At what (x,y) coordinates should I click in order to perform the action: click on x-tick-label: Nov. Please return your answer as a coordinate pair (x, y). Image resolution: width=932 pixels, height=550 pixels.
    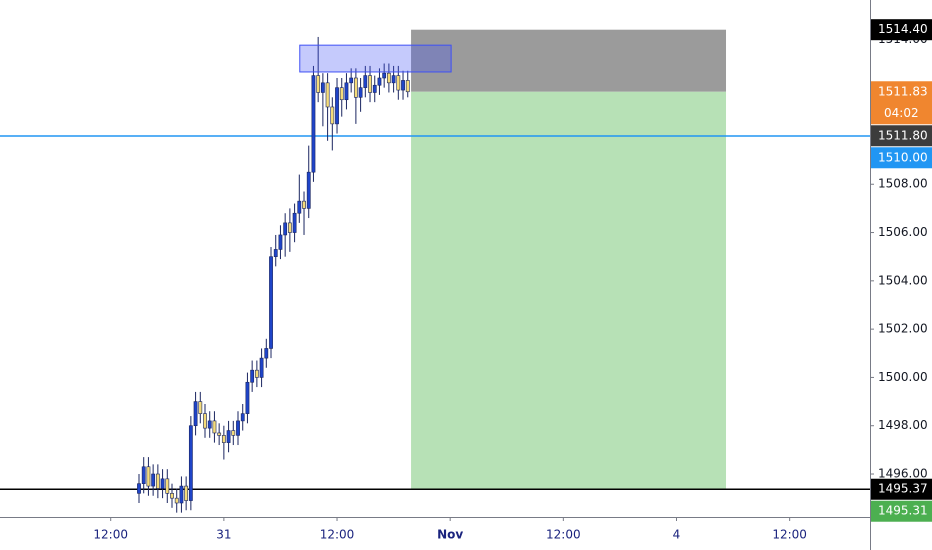
    Looking at the image, I should click on (450, 535).